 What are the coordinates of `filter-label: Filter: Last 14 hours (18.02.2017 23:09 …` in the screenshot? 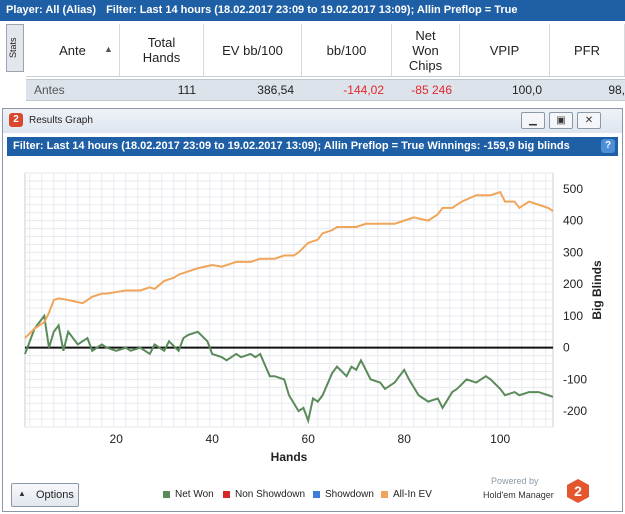 It's located at (312, 10).